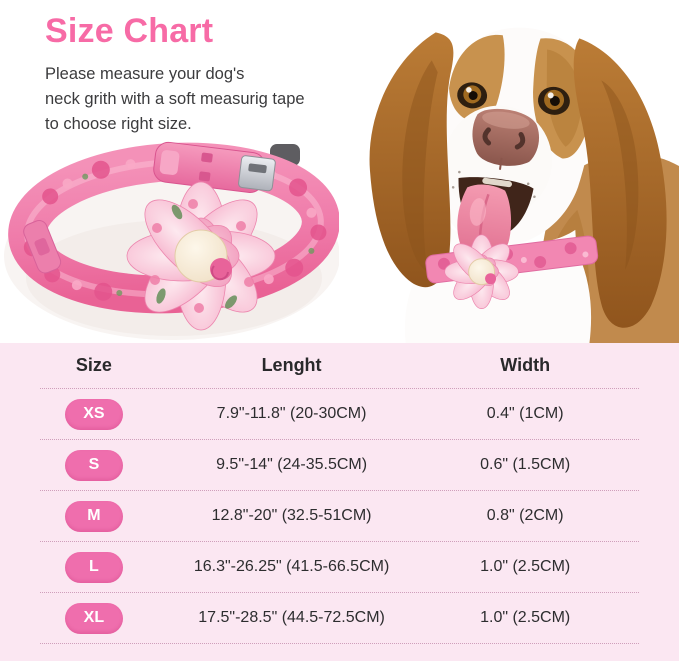  Describe the element at coordinates (525, 365) in the screenshot. I see `header-cell-width: Width` at that location.